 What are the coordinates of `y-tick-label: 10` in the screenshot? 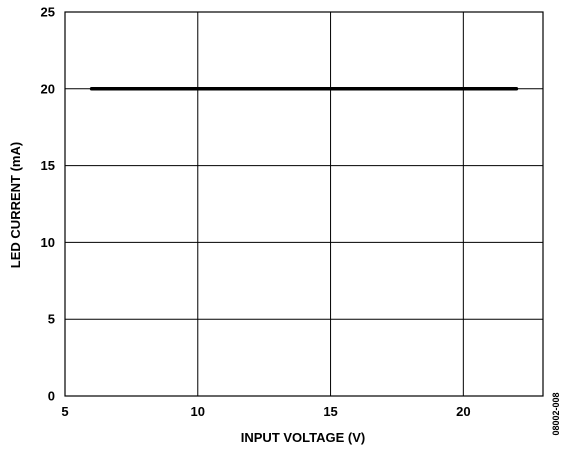 It's located at (48, 242).